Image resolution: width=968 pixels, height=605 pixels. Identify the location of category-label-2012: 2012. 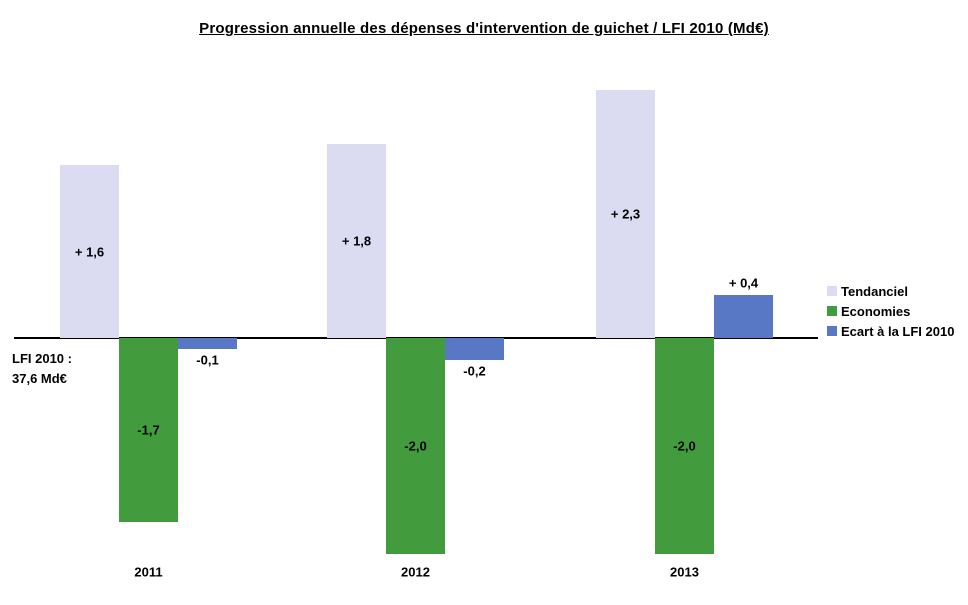
(415, 572).